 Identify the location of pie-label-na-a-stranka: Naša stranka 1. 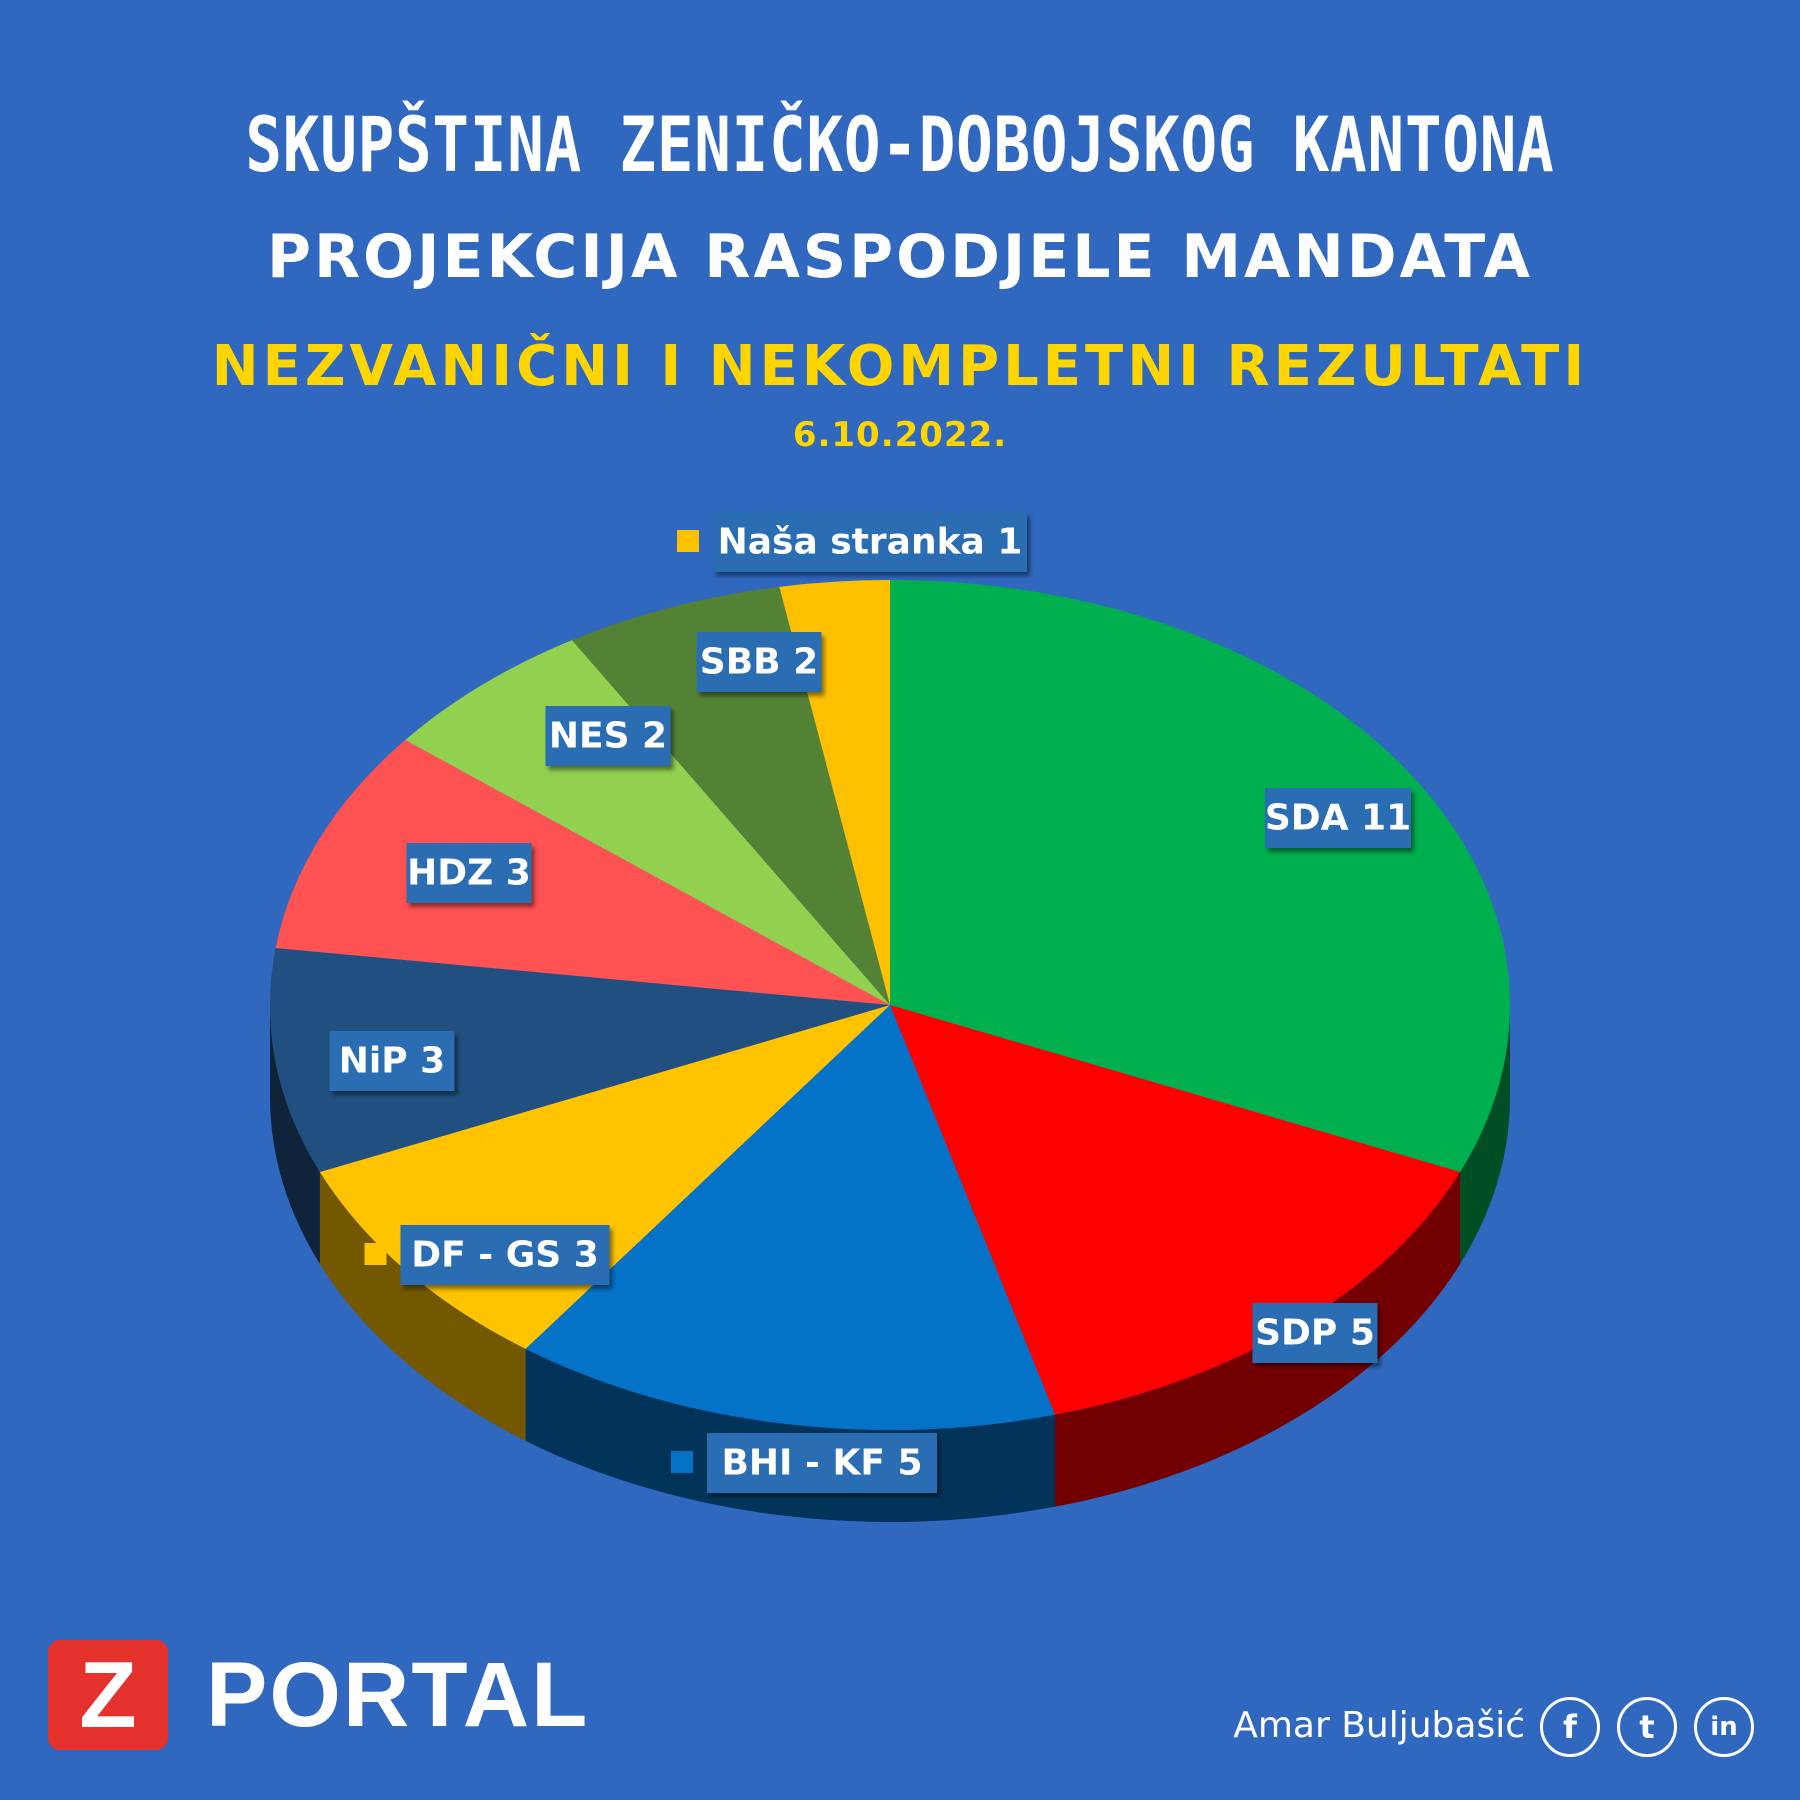
(852, 542).